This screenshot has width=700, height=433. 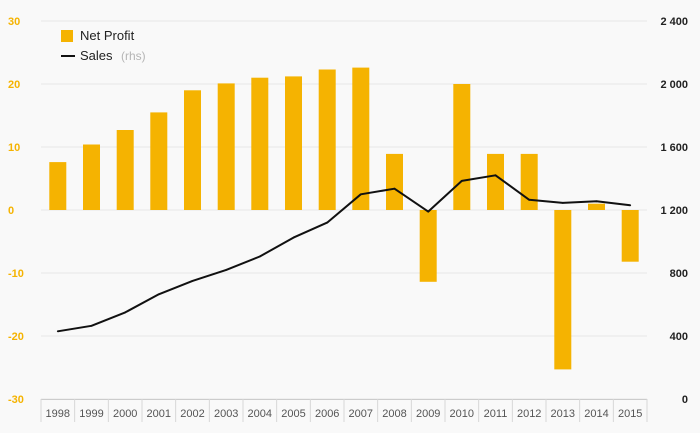 I want to click on x-tick-label: 1999, so click(x=91, y=414).